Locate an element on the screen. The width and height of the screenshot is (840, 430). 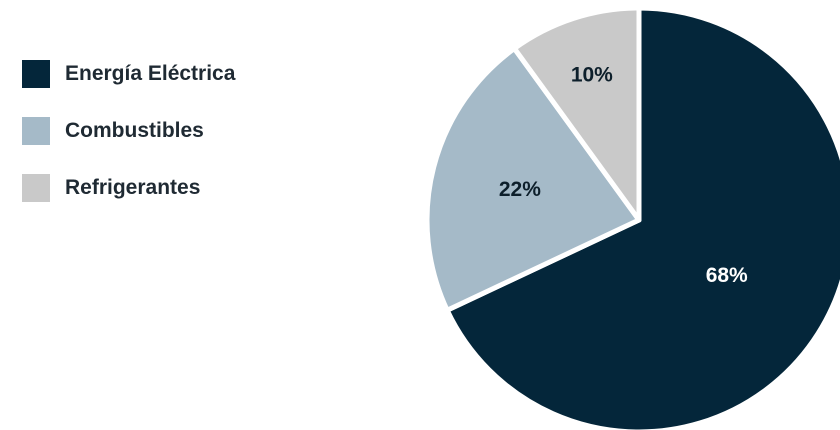
legend-label-refrigerantes: Refrigerantes is located at coordinates (133, 187).